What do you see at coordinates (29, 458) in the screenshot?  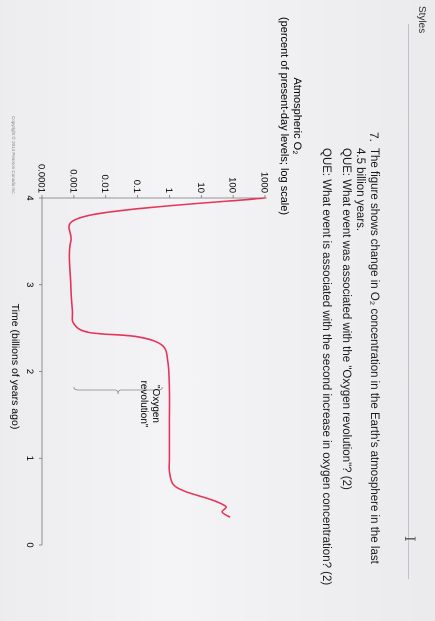 I see `x-tick-label: 1` at bounding box center [29, 458].